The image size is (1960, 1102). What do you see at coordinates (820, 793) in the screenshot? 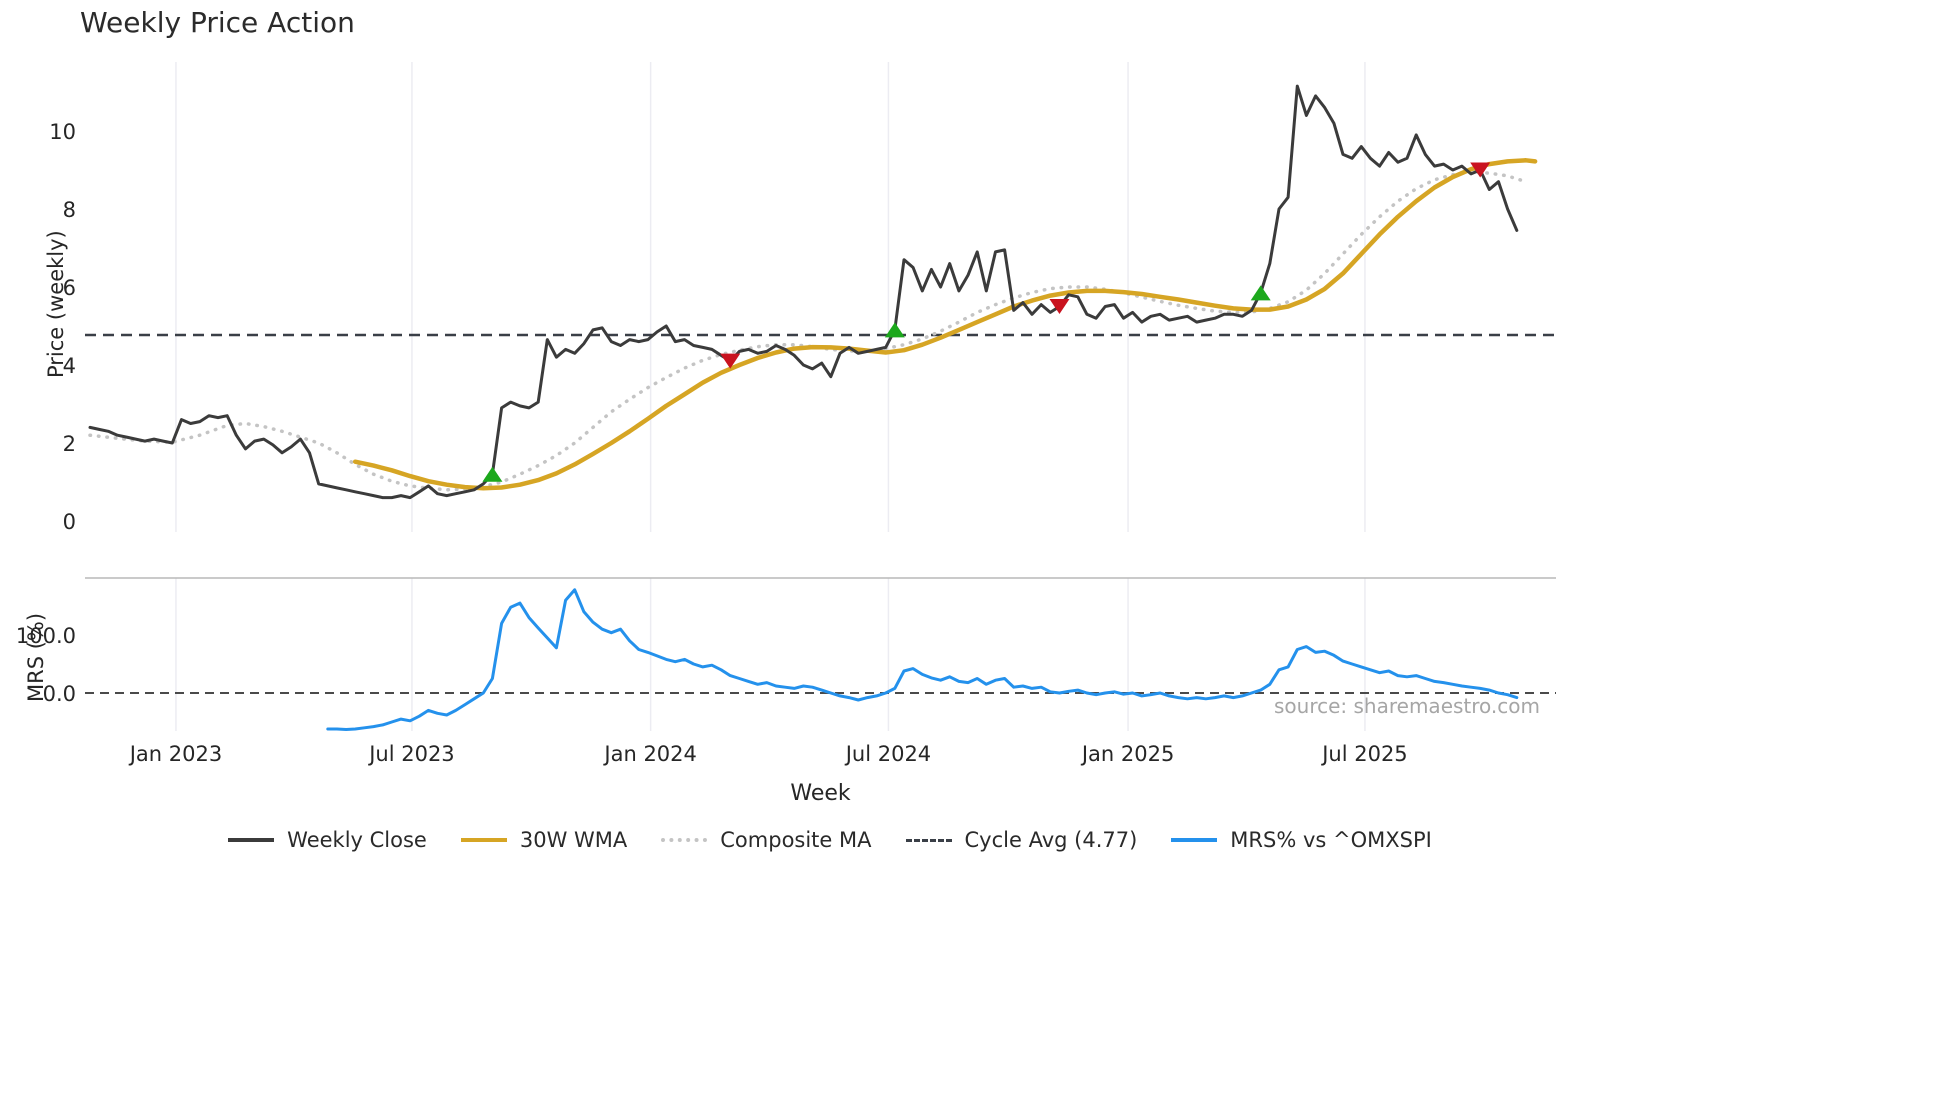
I see `x-axis-label: Week` at bounding box center [820, 793].